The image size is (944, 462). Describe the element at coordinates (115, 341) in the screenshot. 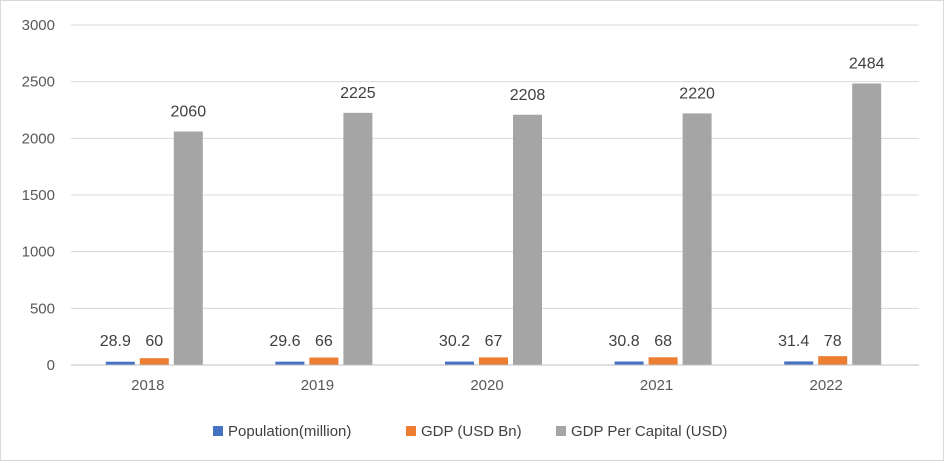

I see `data-label-2018-series-0: 28.9` at that location.